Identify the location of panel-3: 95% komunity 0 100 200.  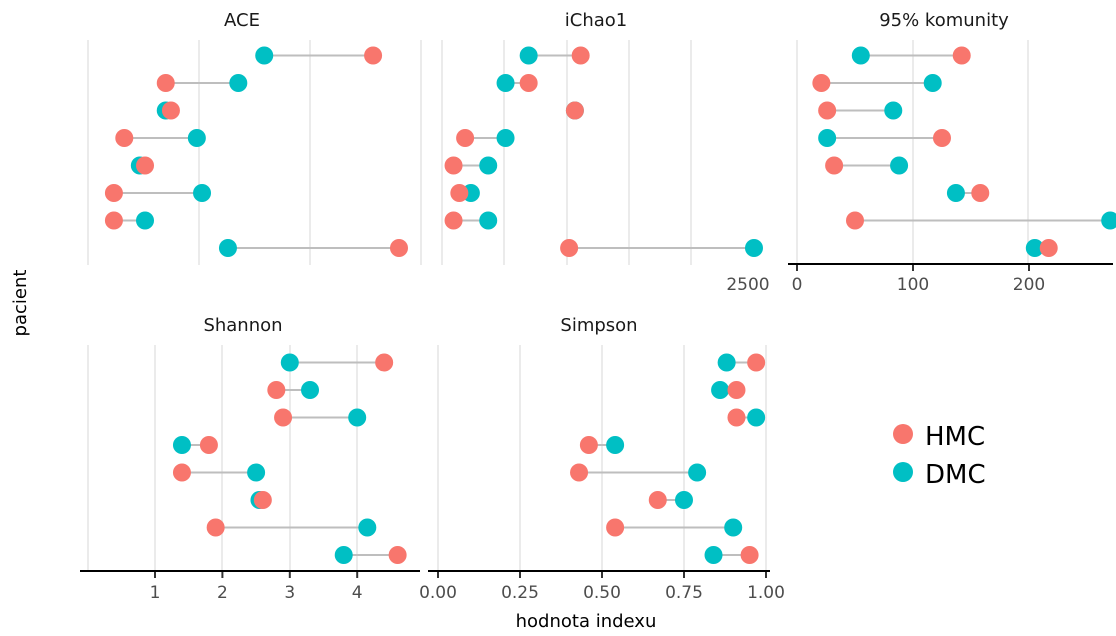
(952, 152).